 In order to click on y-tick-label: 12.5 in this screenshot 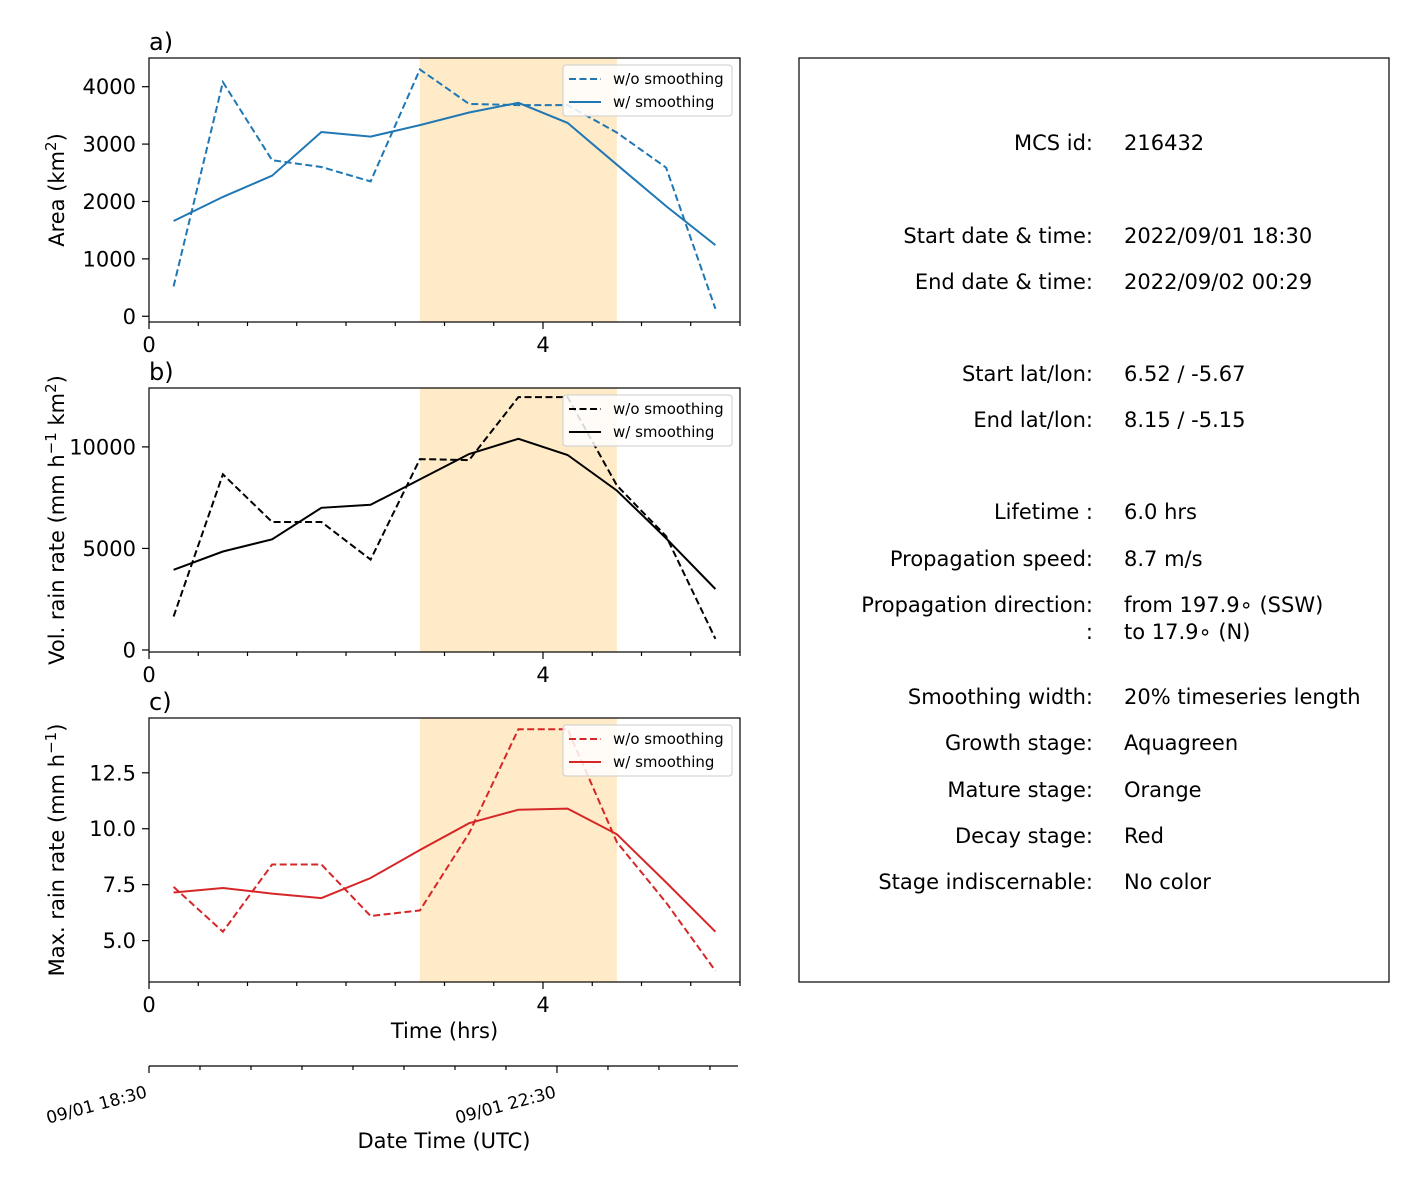, I will do `click(112, 773)`.